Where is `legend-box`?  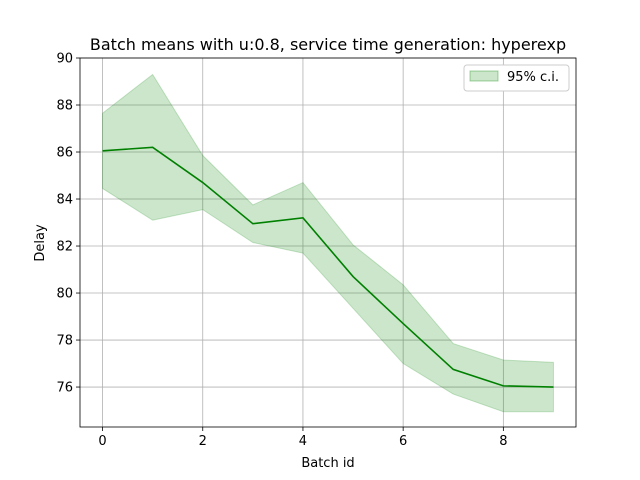
legend-box is located at coordinates (516, 78).